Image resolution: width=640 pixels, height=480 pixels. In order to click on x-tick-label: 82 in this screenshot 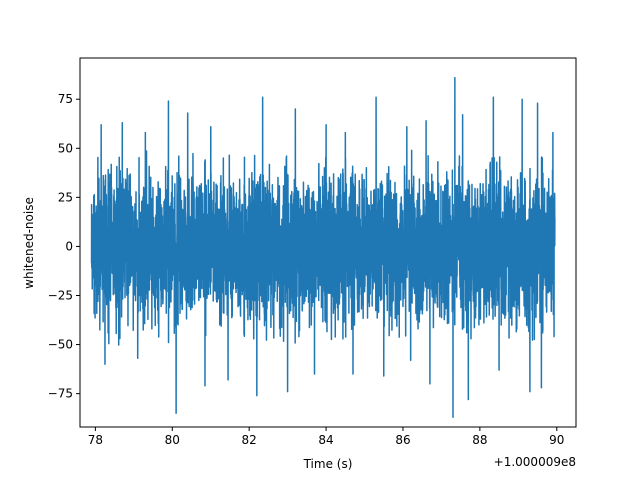, I will do `click(249, 440)`.